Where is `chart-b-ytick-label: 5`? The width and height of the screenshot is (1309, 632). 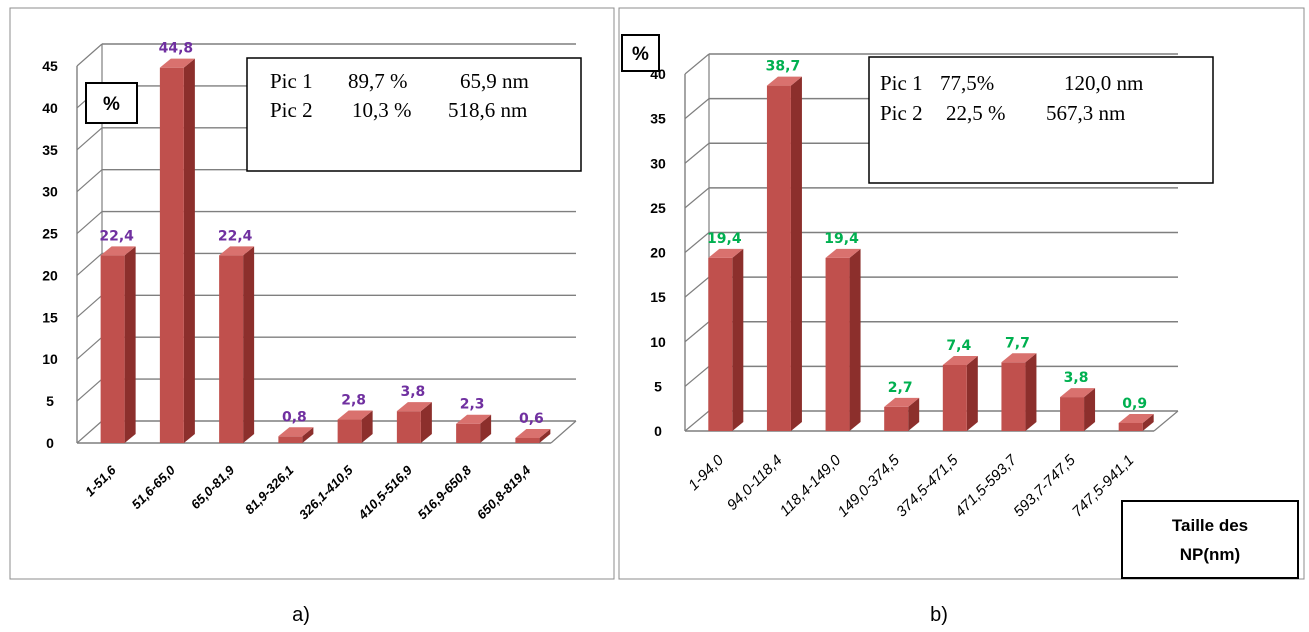 chart-b-ytick-label: 5 is located at coordinates (658, 386).